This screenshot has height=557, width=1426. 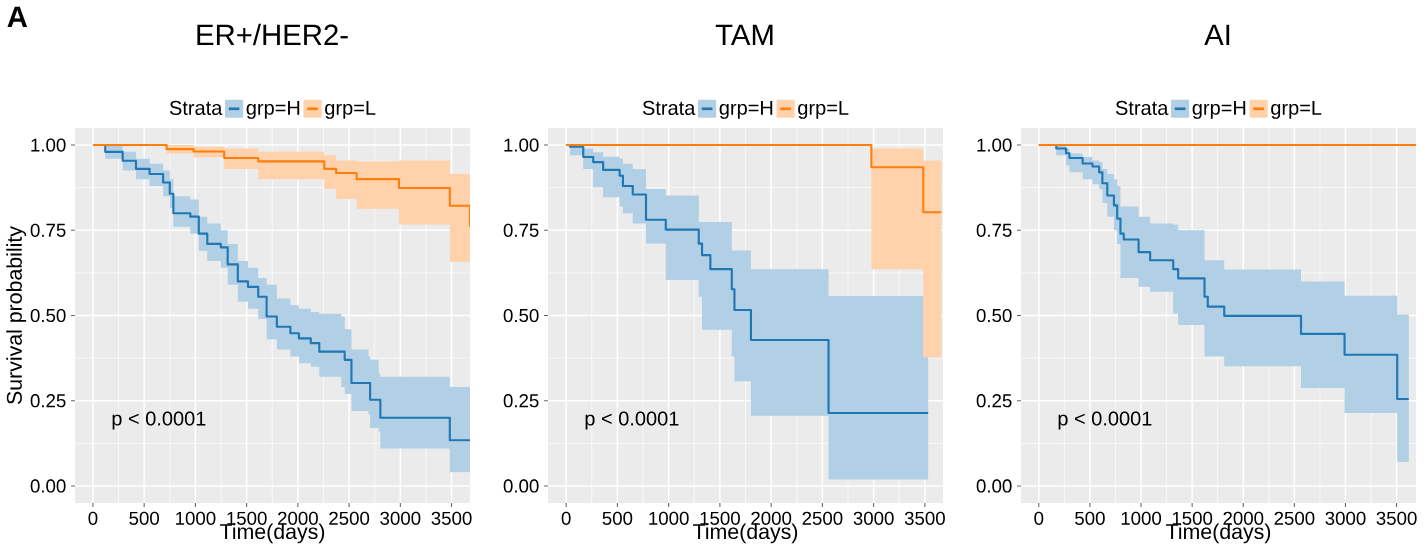 I want to click on text: A, so click(x=17, y=16).